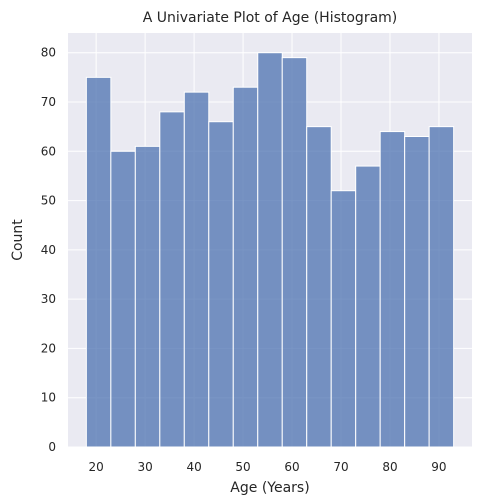  I want to click on y-tick-label: 70, so click(48, 102).